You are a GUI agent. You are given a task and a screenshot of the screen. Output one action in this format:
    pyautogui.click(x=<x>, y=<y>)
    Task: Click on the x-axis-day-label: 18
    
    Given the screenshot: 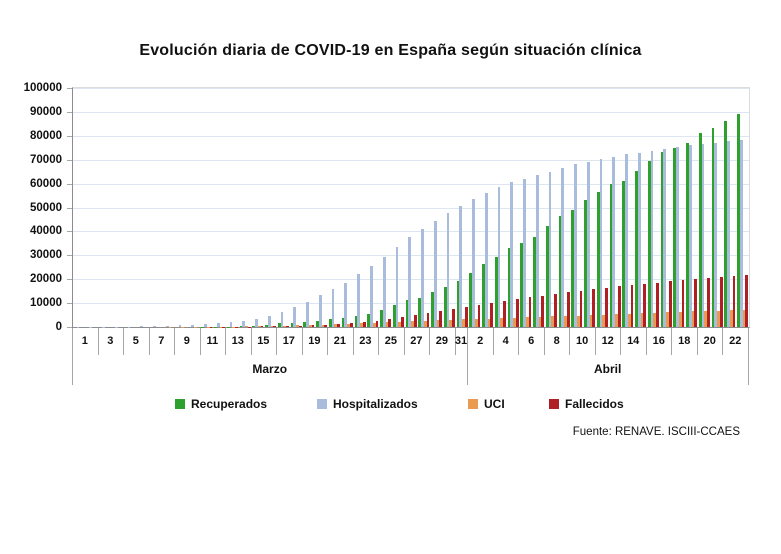 What is the action you would take?
    pyautogui.click(x=684, y=341)
    